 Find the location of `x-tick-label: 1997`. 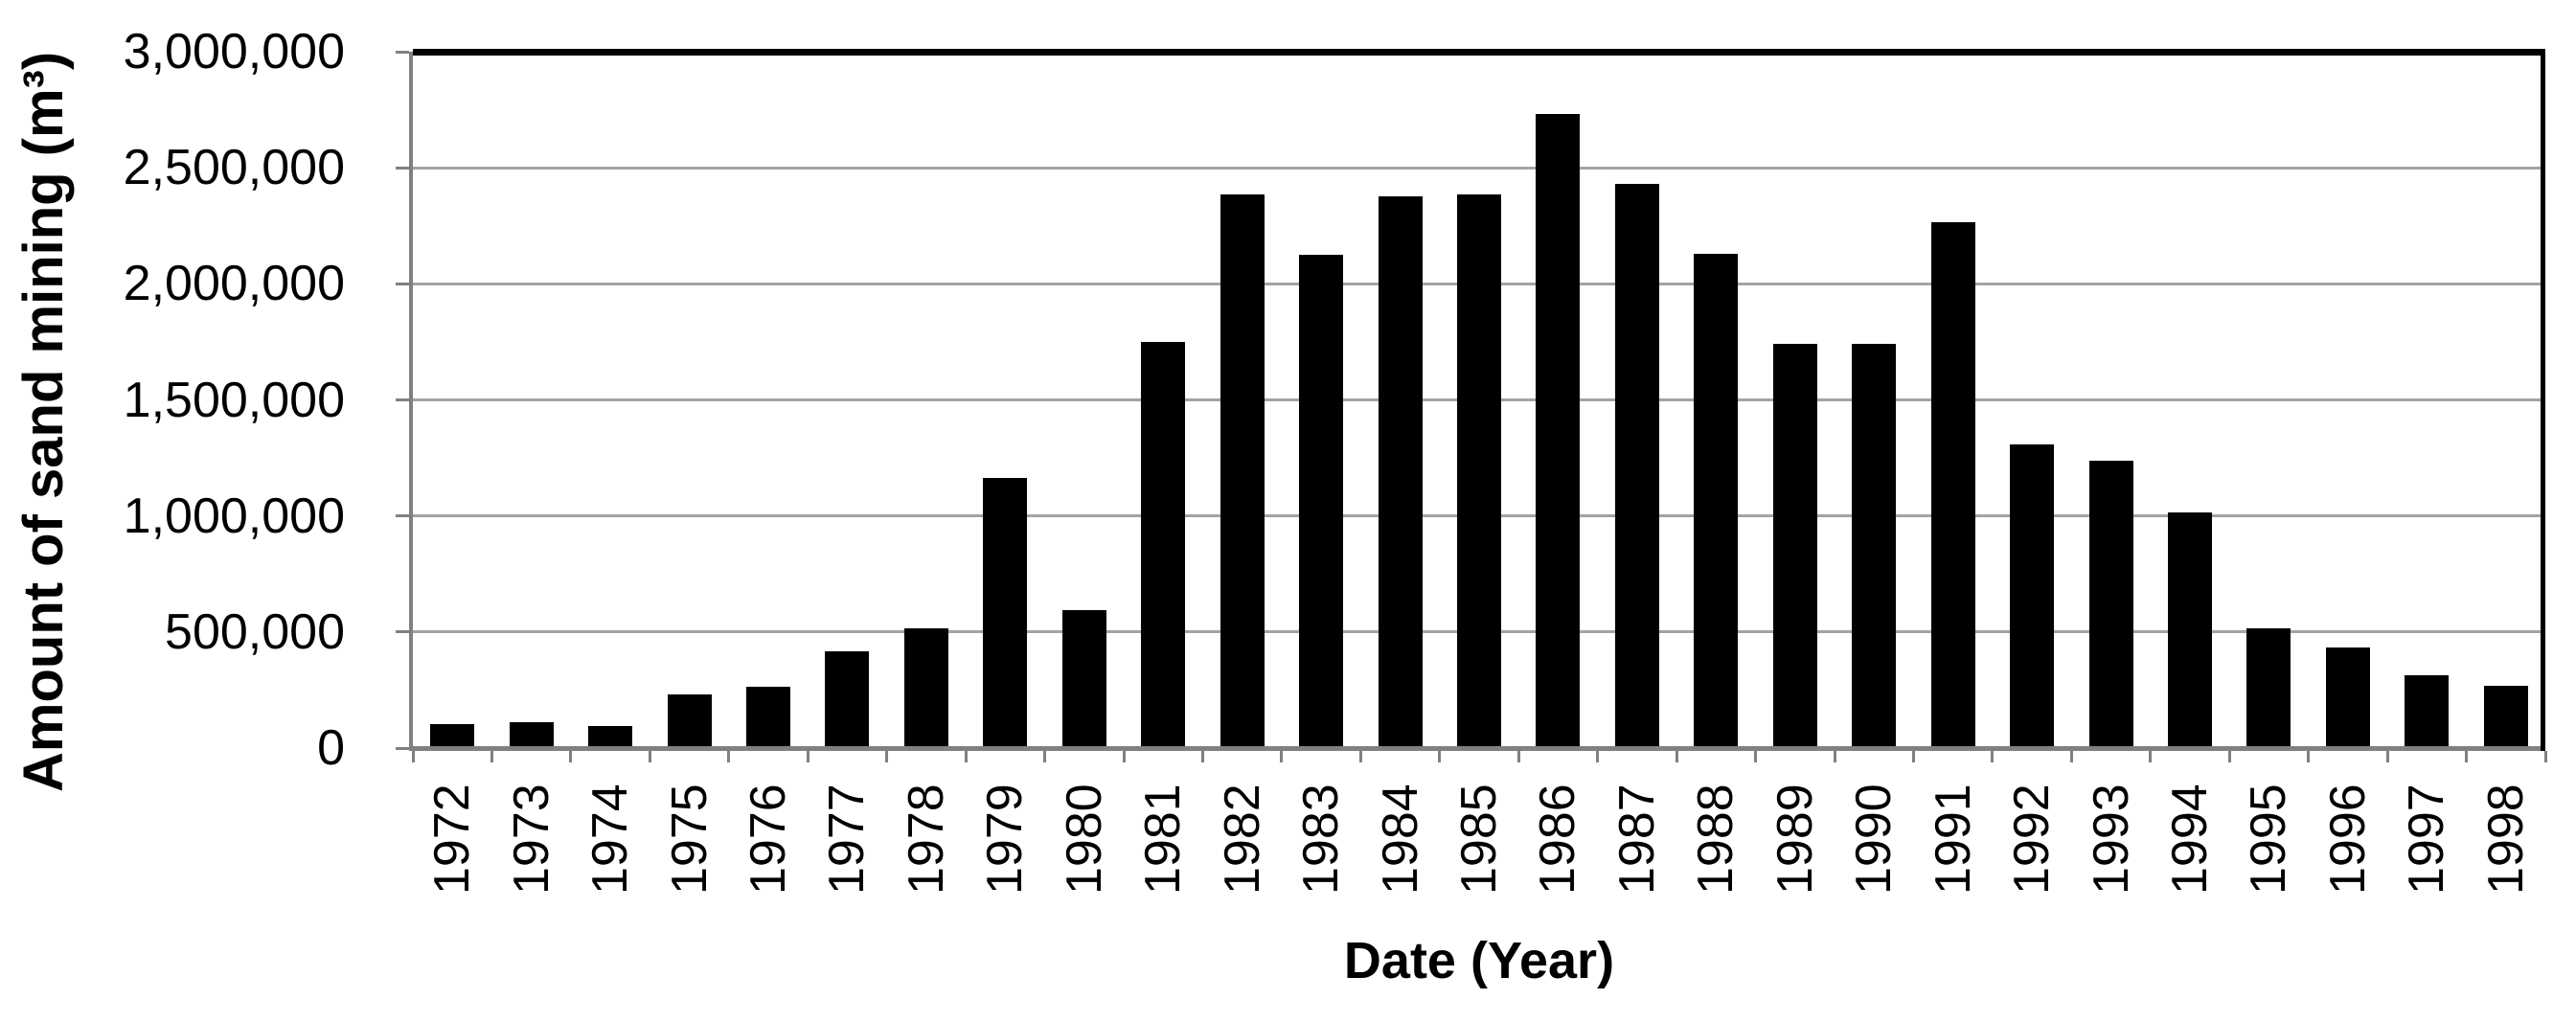

x-tick-label: 1997 is located at coordinates (2427, 840).